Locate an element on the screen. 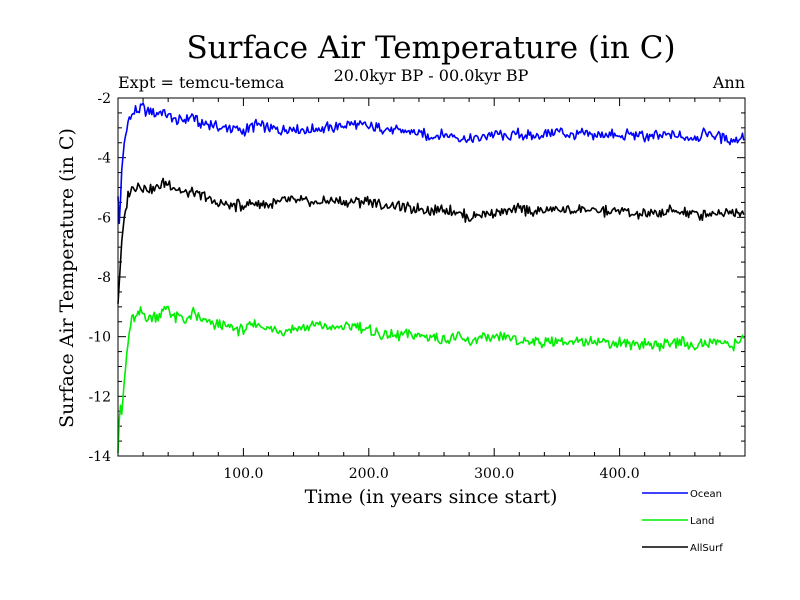 The height and width of the screenshot is (600, 800). y-axis-label: Surface Air Temperature (in C) is located at coordinates (67, 278).